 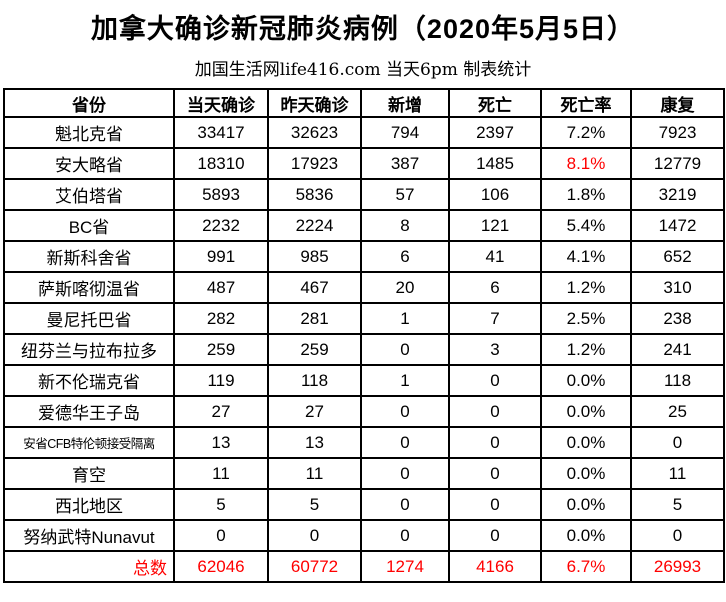 What do you see at coordinates (677, 318) in the screenshot?
I see `recovered-value: 238` at bounding box center [677, 318].